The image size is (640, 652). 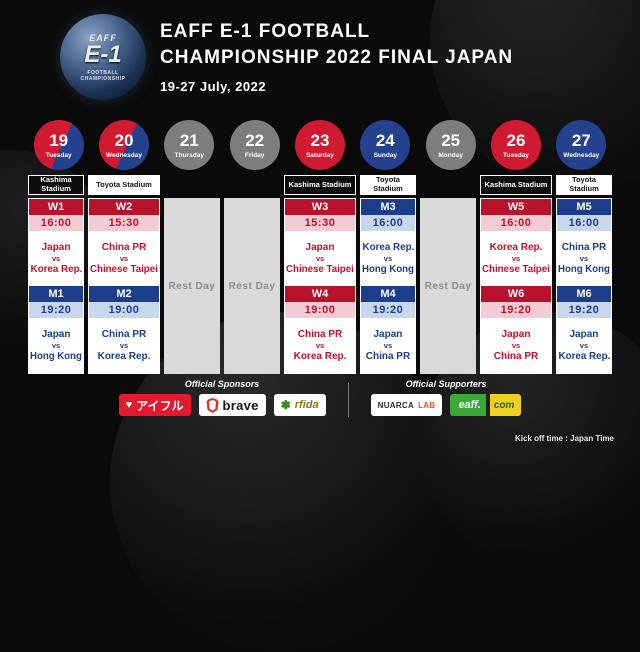 What do you see at coordinates (583, 258) in the screenshot?
I see `teams: China PR vs Hong Kong` at bounding box center [583, 258].